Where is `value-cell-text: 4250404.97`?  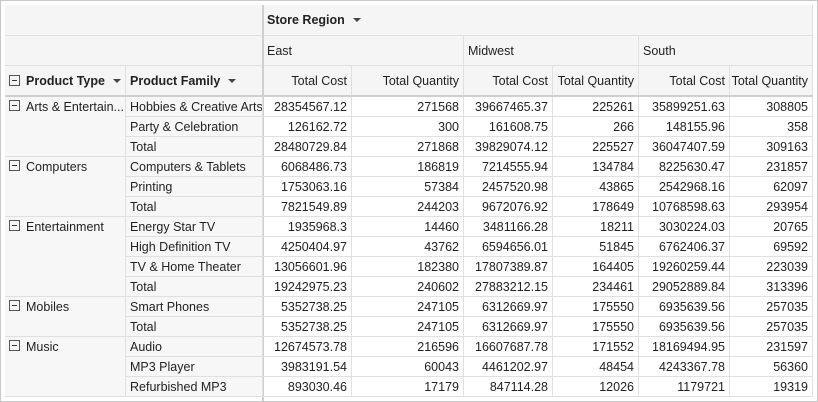 value-cell-text: 4250404.97 is located at coordinates (313, 246).